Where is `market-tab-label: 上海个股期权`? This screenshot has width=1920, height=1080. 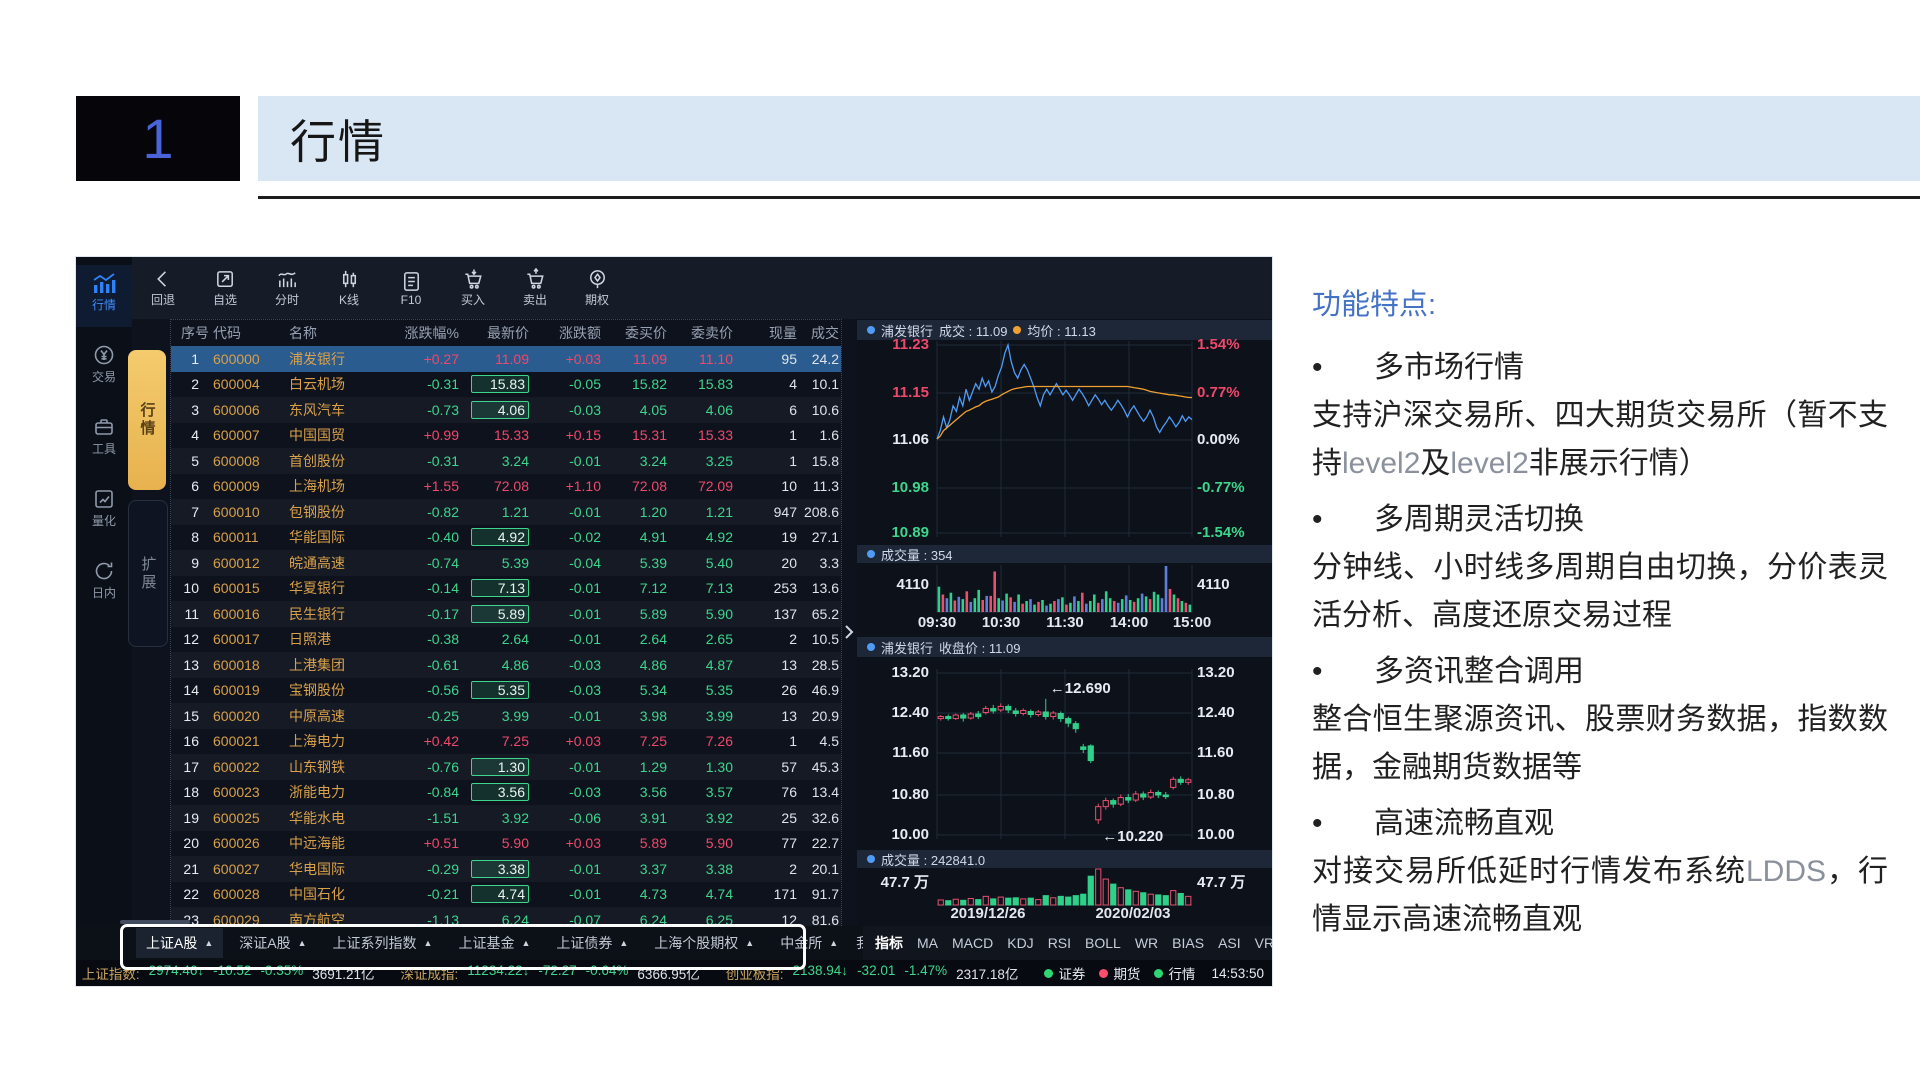
market-tab-label: 上海个股期权 is located at coordinates (696, 943).